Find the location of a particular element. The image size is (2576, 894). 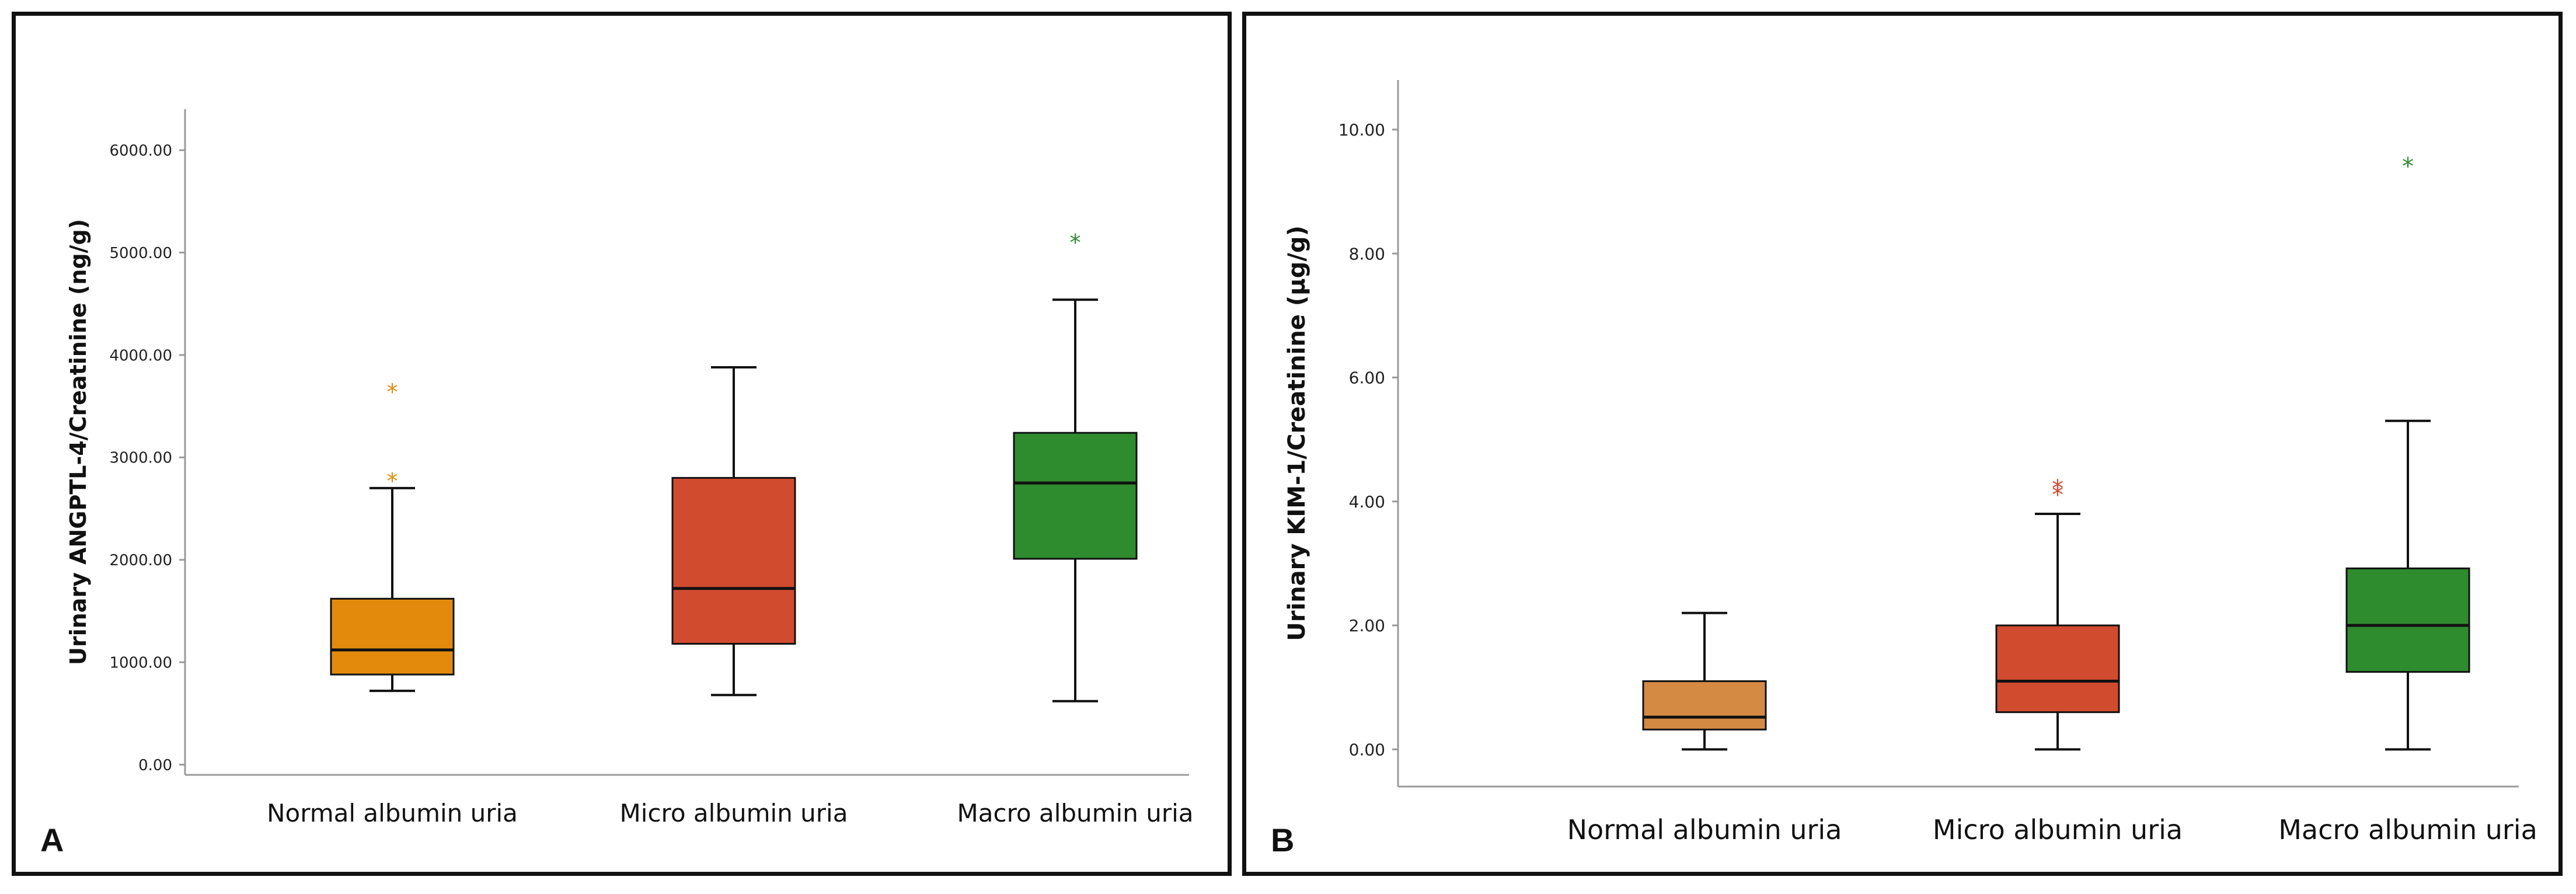

box-group-b-2: ** is located at coordinates (2057, 613).